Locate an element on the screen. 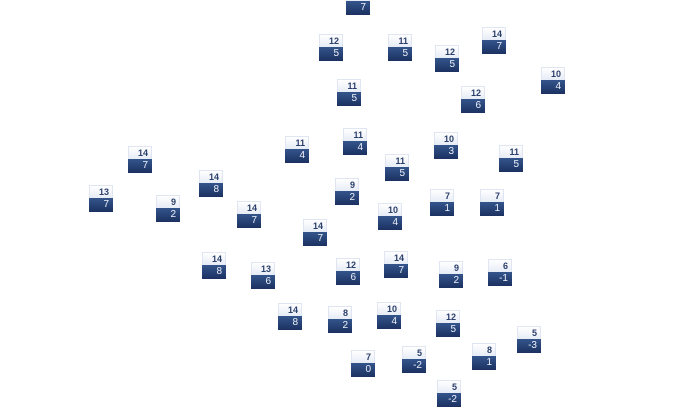 The image size is (700, 410). node-box: 6 -1 is located at coordinates (500, 272).